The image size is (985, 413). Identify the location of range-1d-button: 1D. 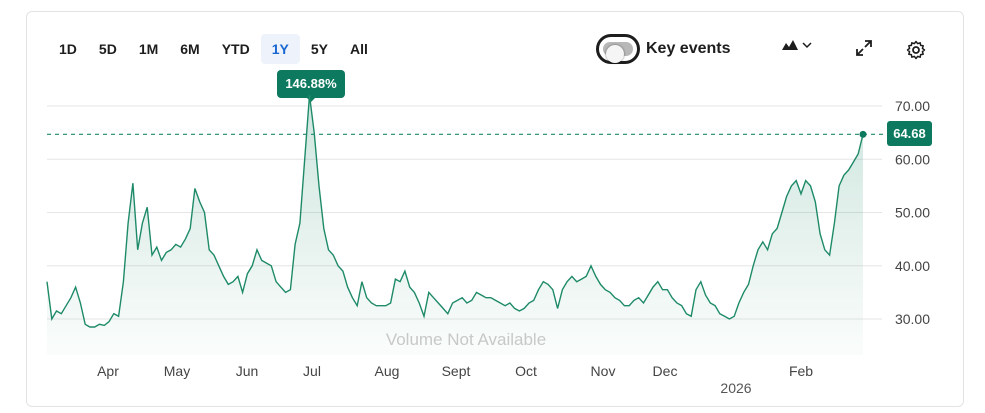
(68, 49).